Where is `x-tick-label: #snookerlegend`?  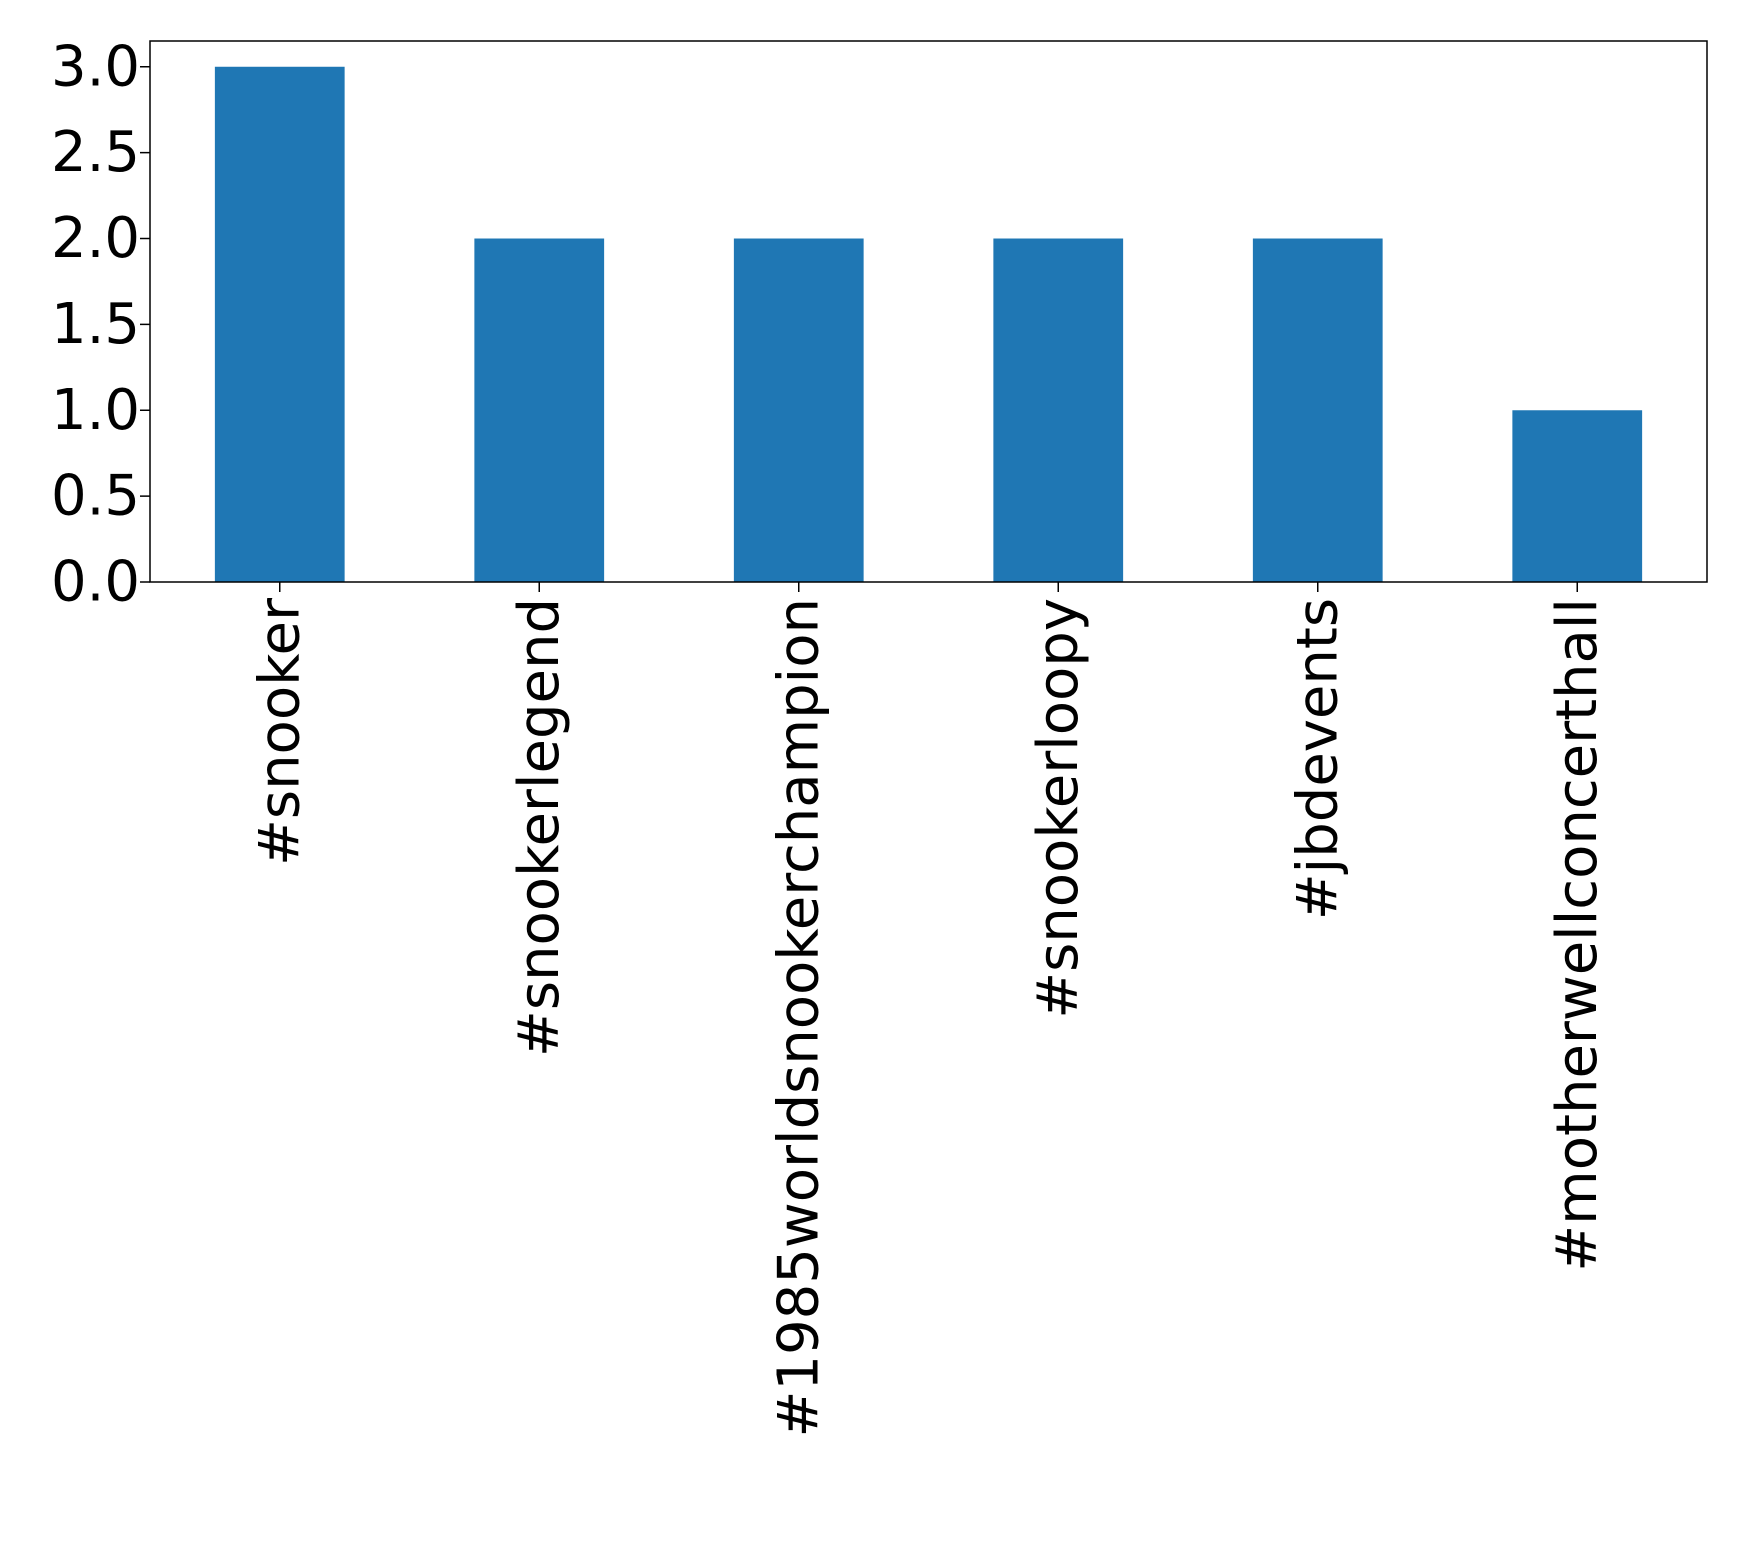 x-tick-label: #snookerlegend is located at coordinates (539, 827).